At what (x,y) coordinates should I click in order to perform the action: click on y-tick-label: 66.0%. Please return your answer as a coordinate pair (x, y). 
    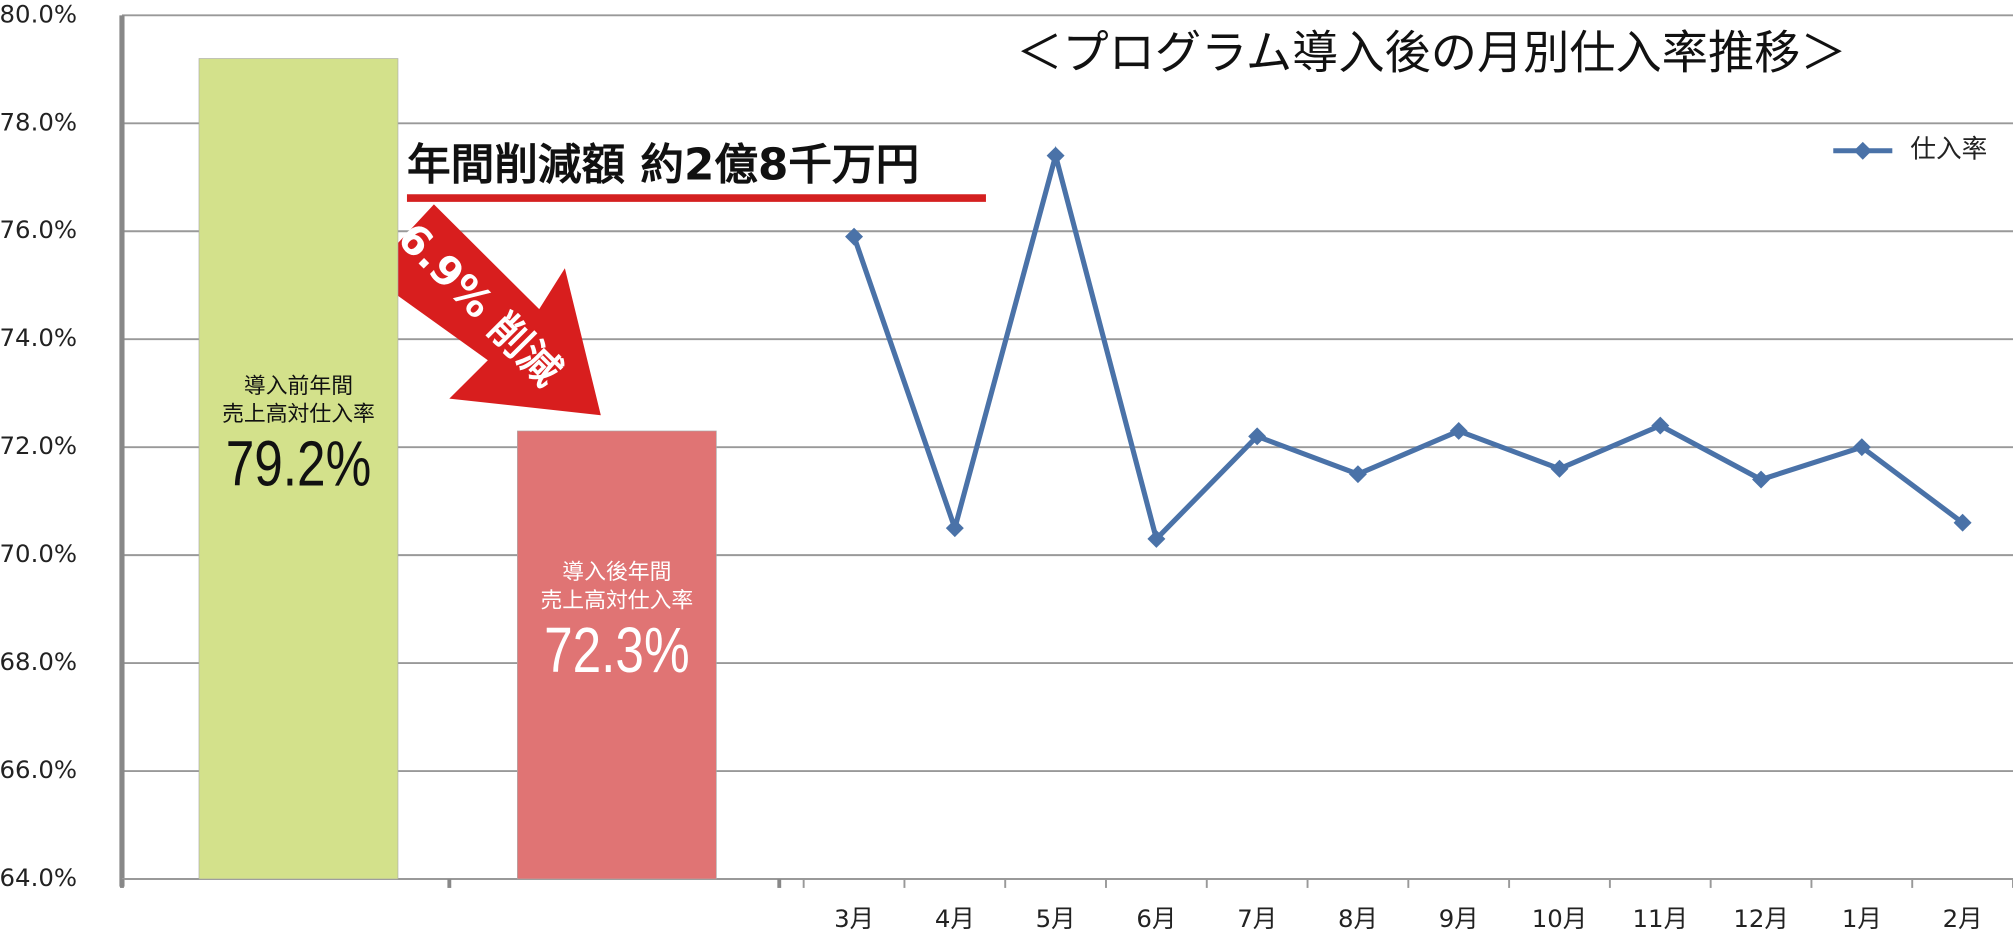
    Looking at the image, I should click on (38, 769).